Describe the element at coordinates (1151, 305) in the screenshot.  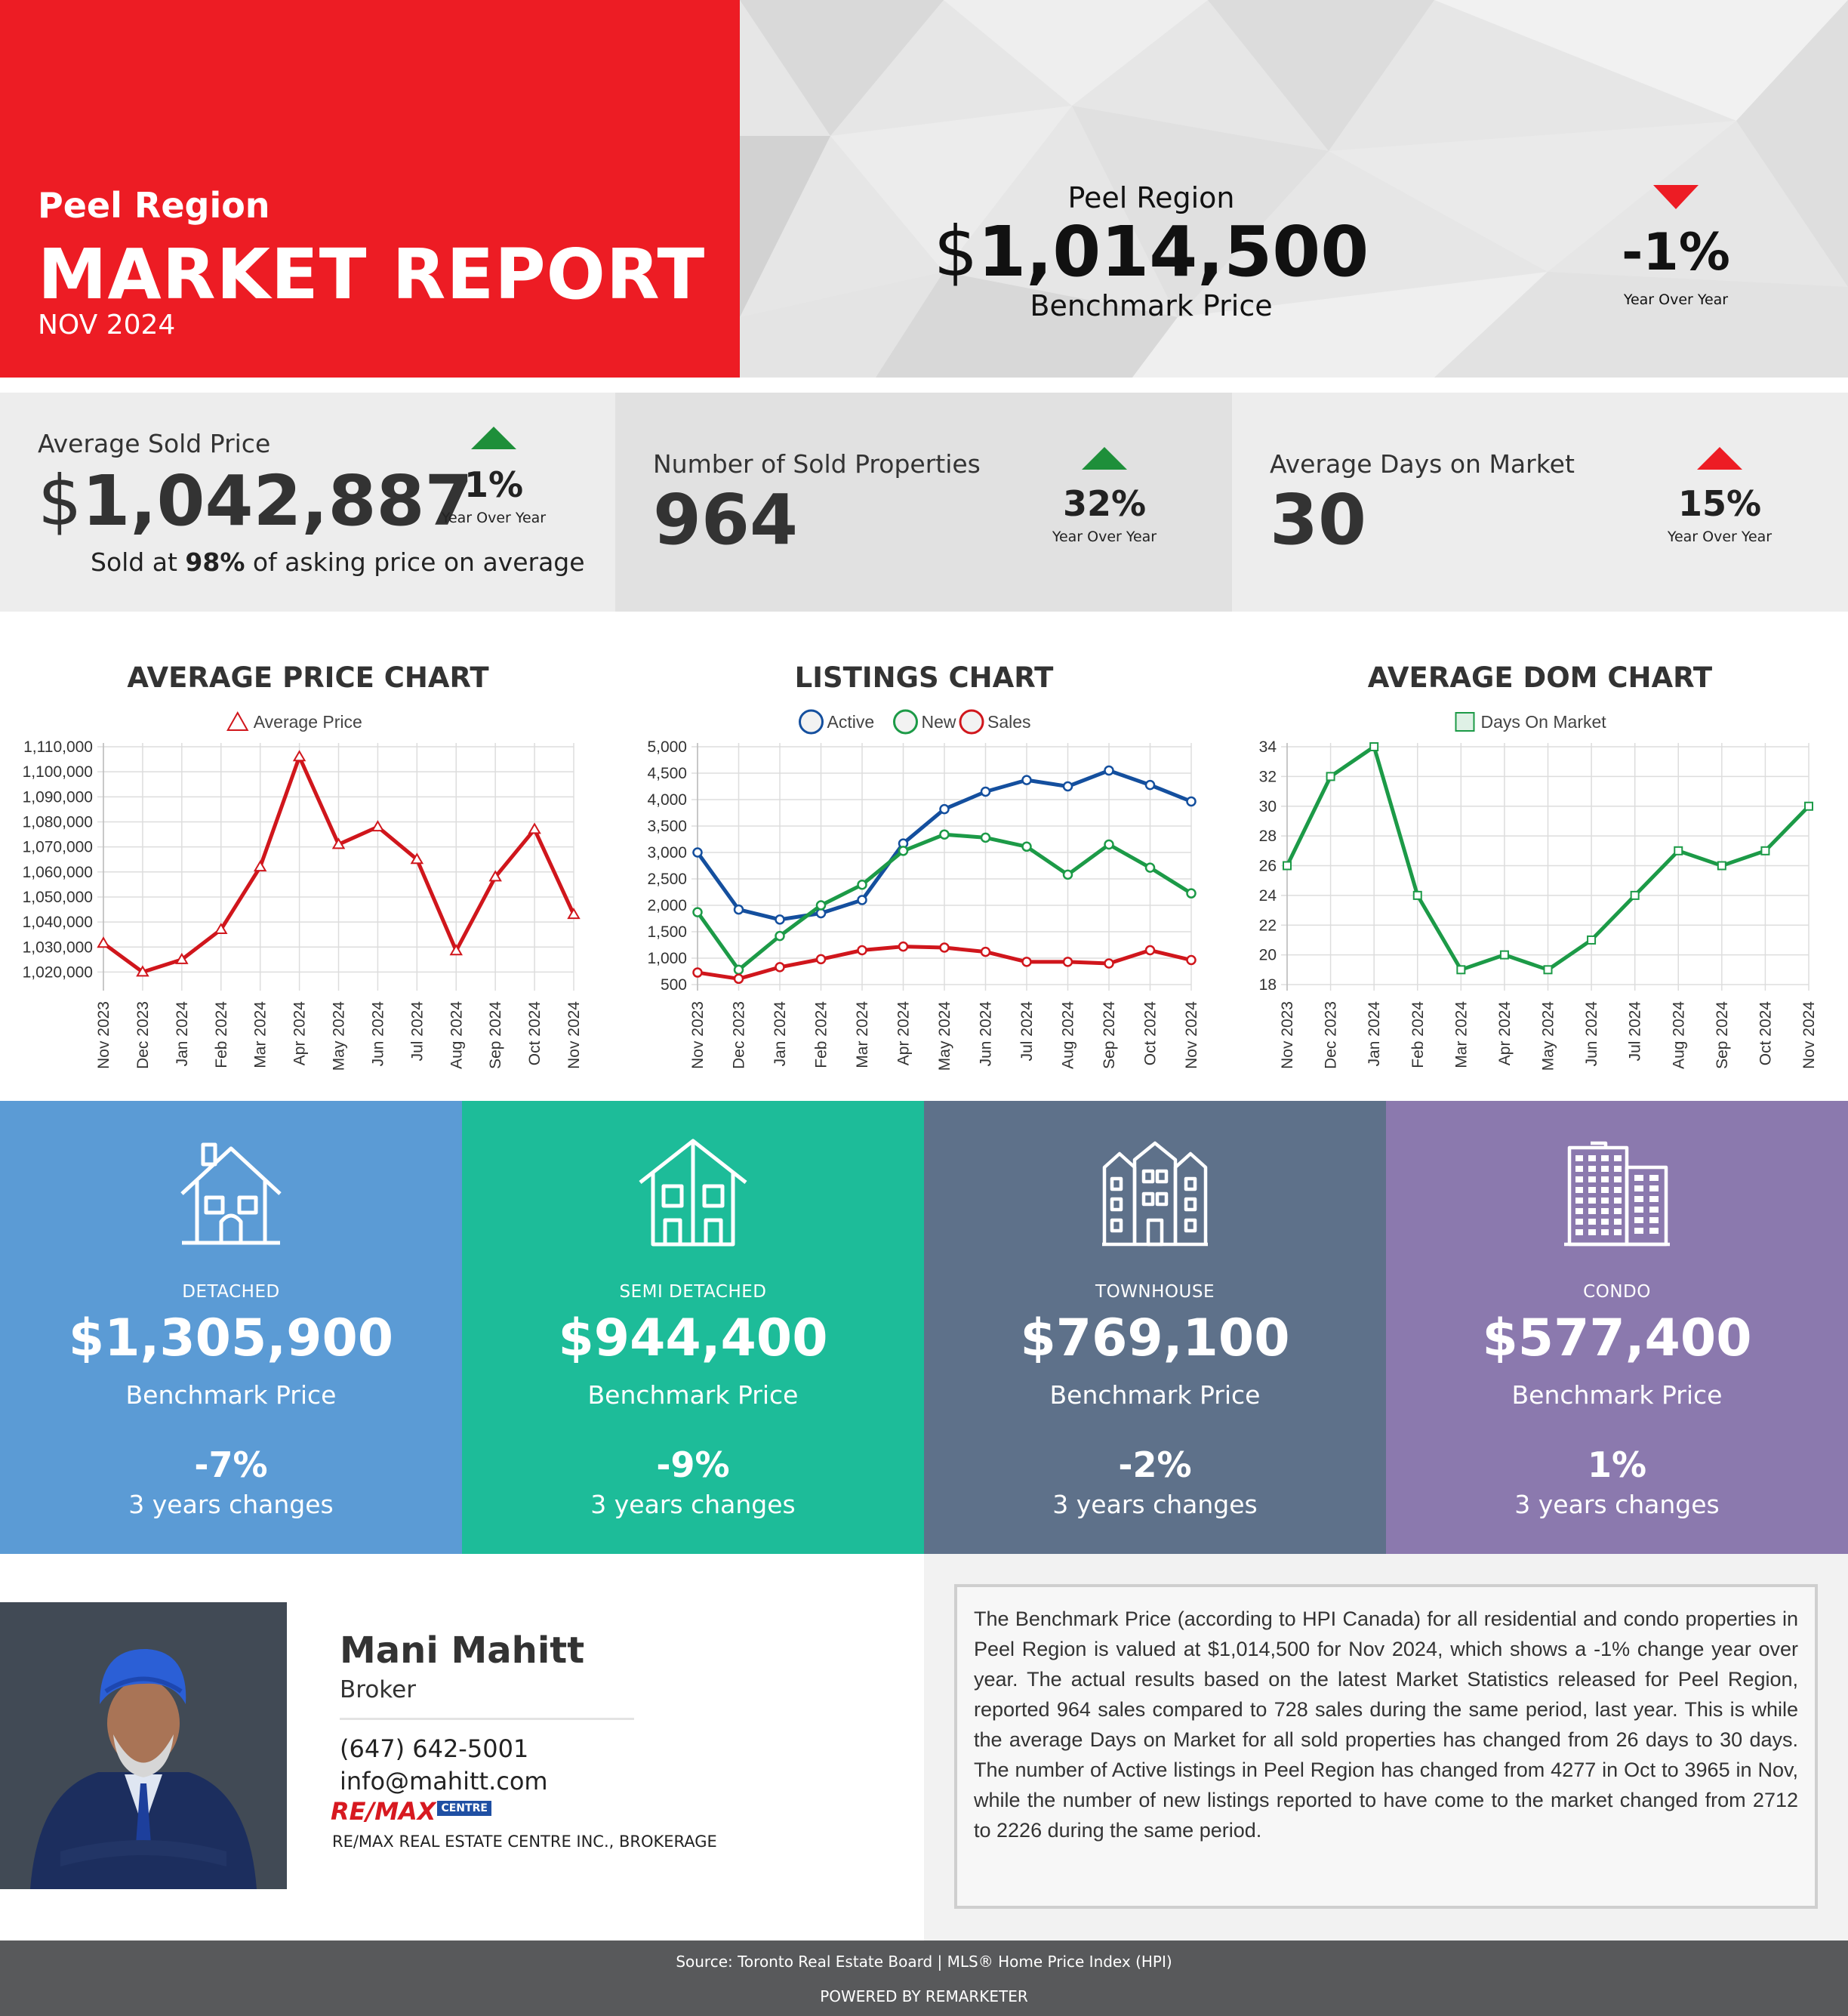
I see `benchmark-label: Benchmark Price` at that location.